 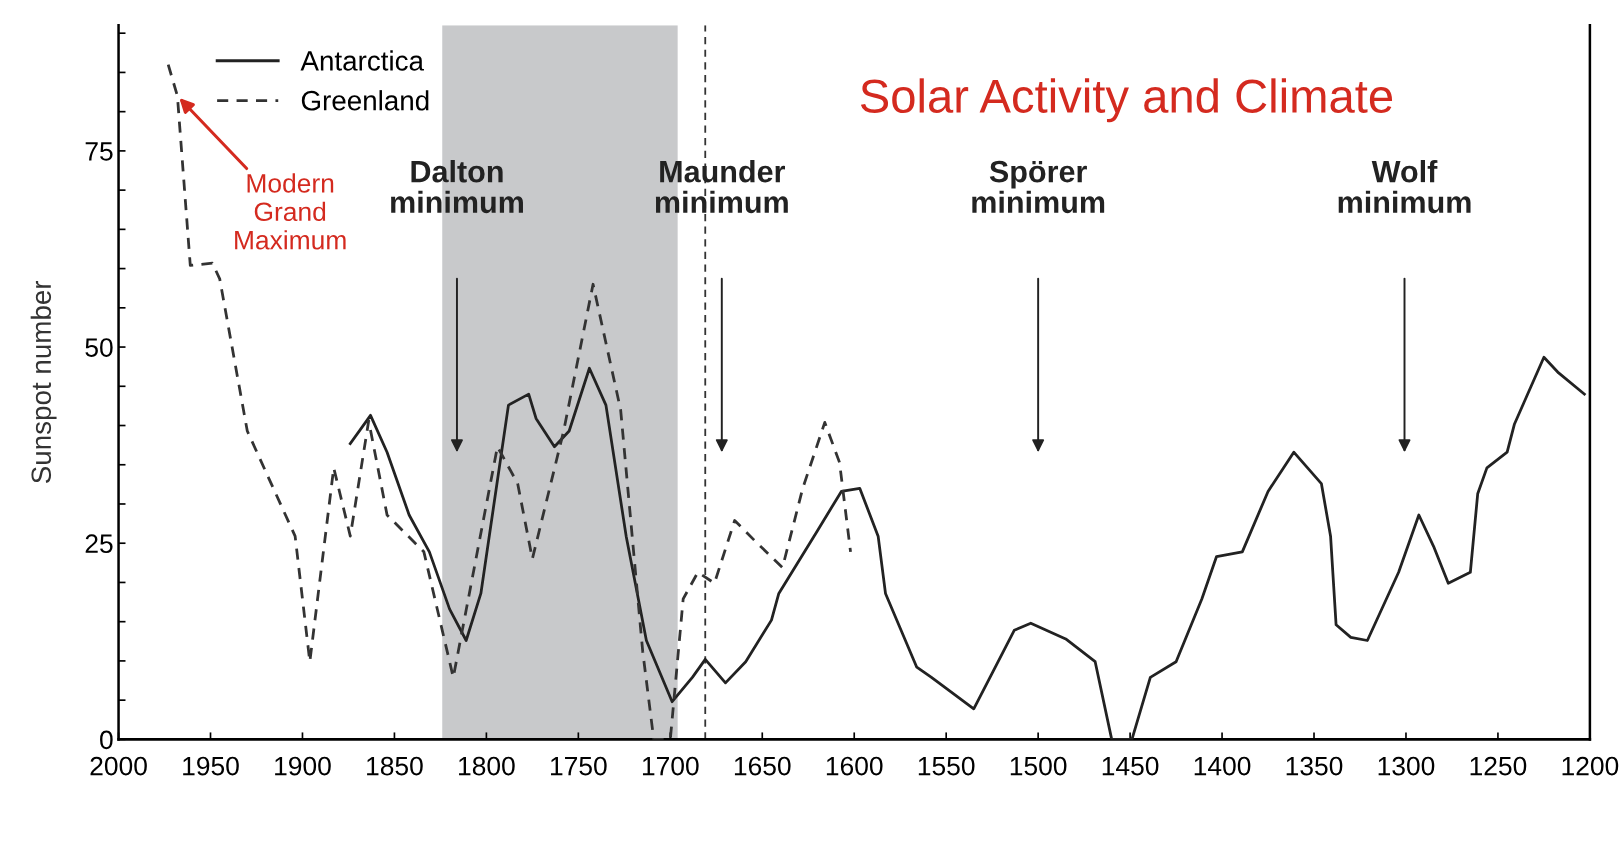 I want to click on y-tick-label: 25, so click(x=99, y=544).